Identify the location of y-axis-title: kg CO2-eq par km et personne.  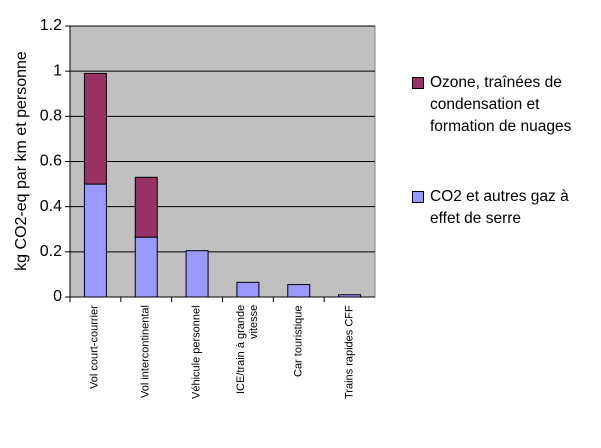
(21, 161).